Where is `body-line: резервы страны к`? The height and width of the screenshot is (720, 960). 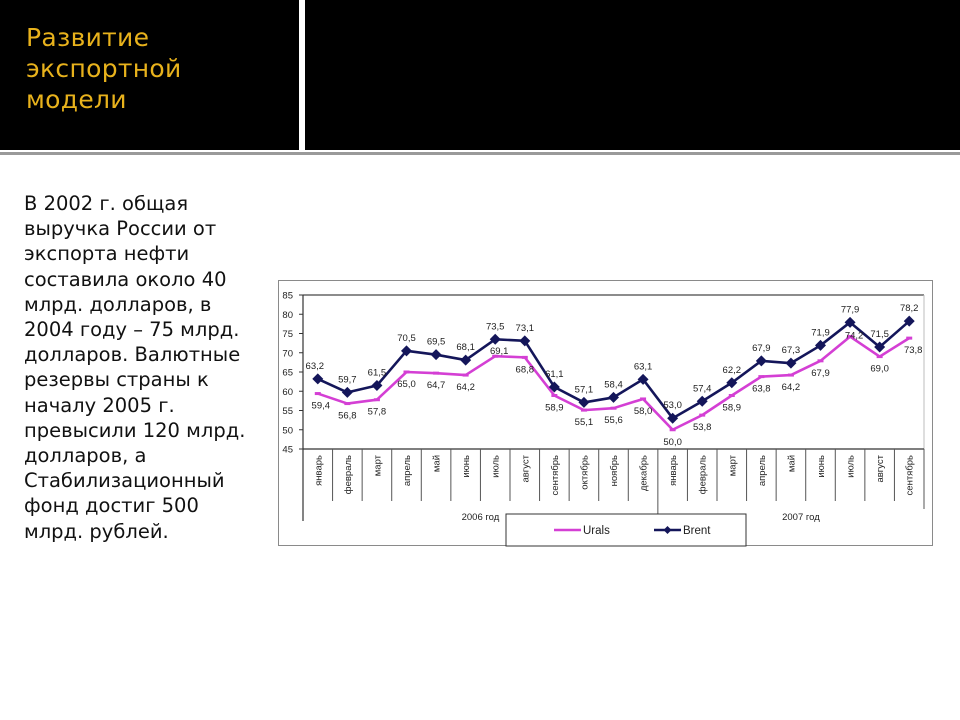
body-line: резервы страны к is located at coordinates (116, 380).